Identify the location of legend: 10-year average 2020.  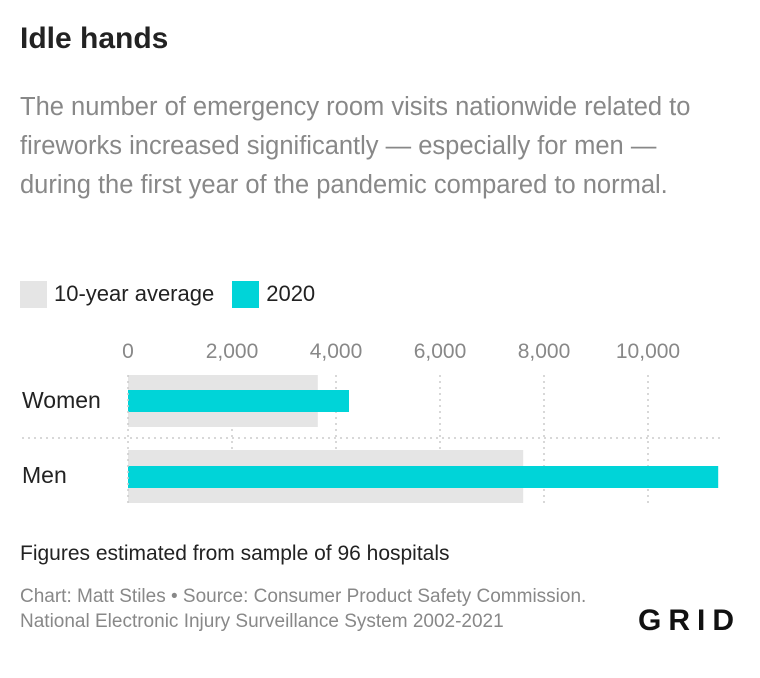
(176, 294).